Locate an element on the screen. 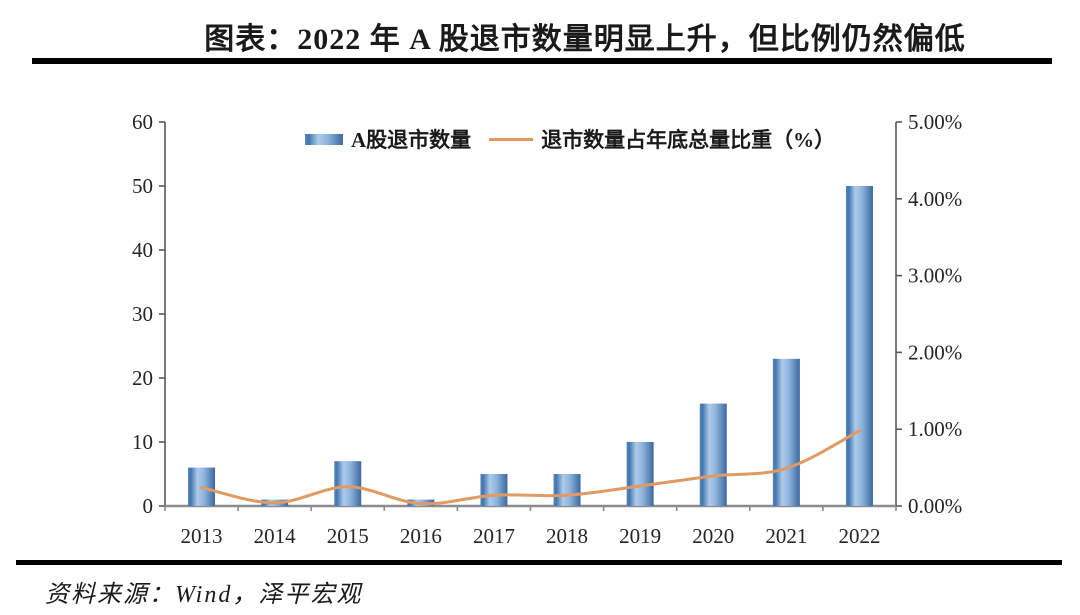 The image size is (1080, 615). title-divider is located at coordinates (542, 61).